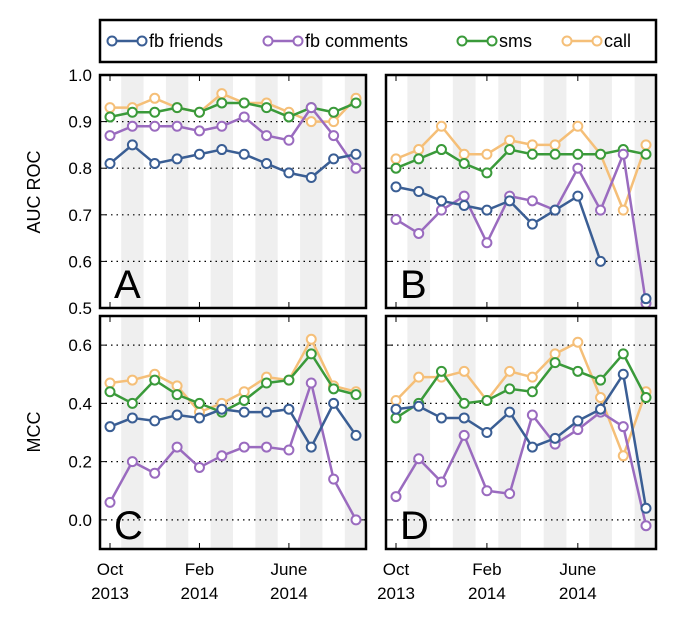 The width and height of the screenshot is (676, 629). Describe the element at coordinates (298, 41) in the screenshot. I see `legend-marker-fb-comments` at that location.